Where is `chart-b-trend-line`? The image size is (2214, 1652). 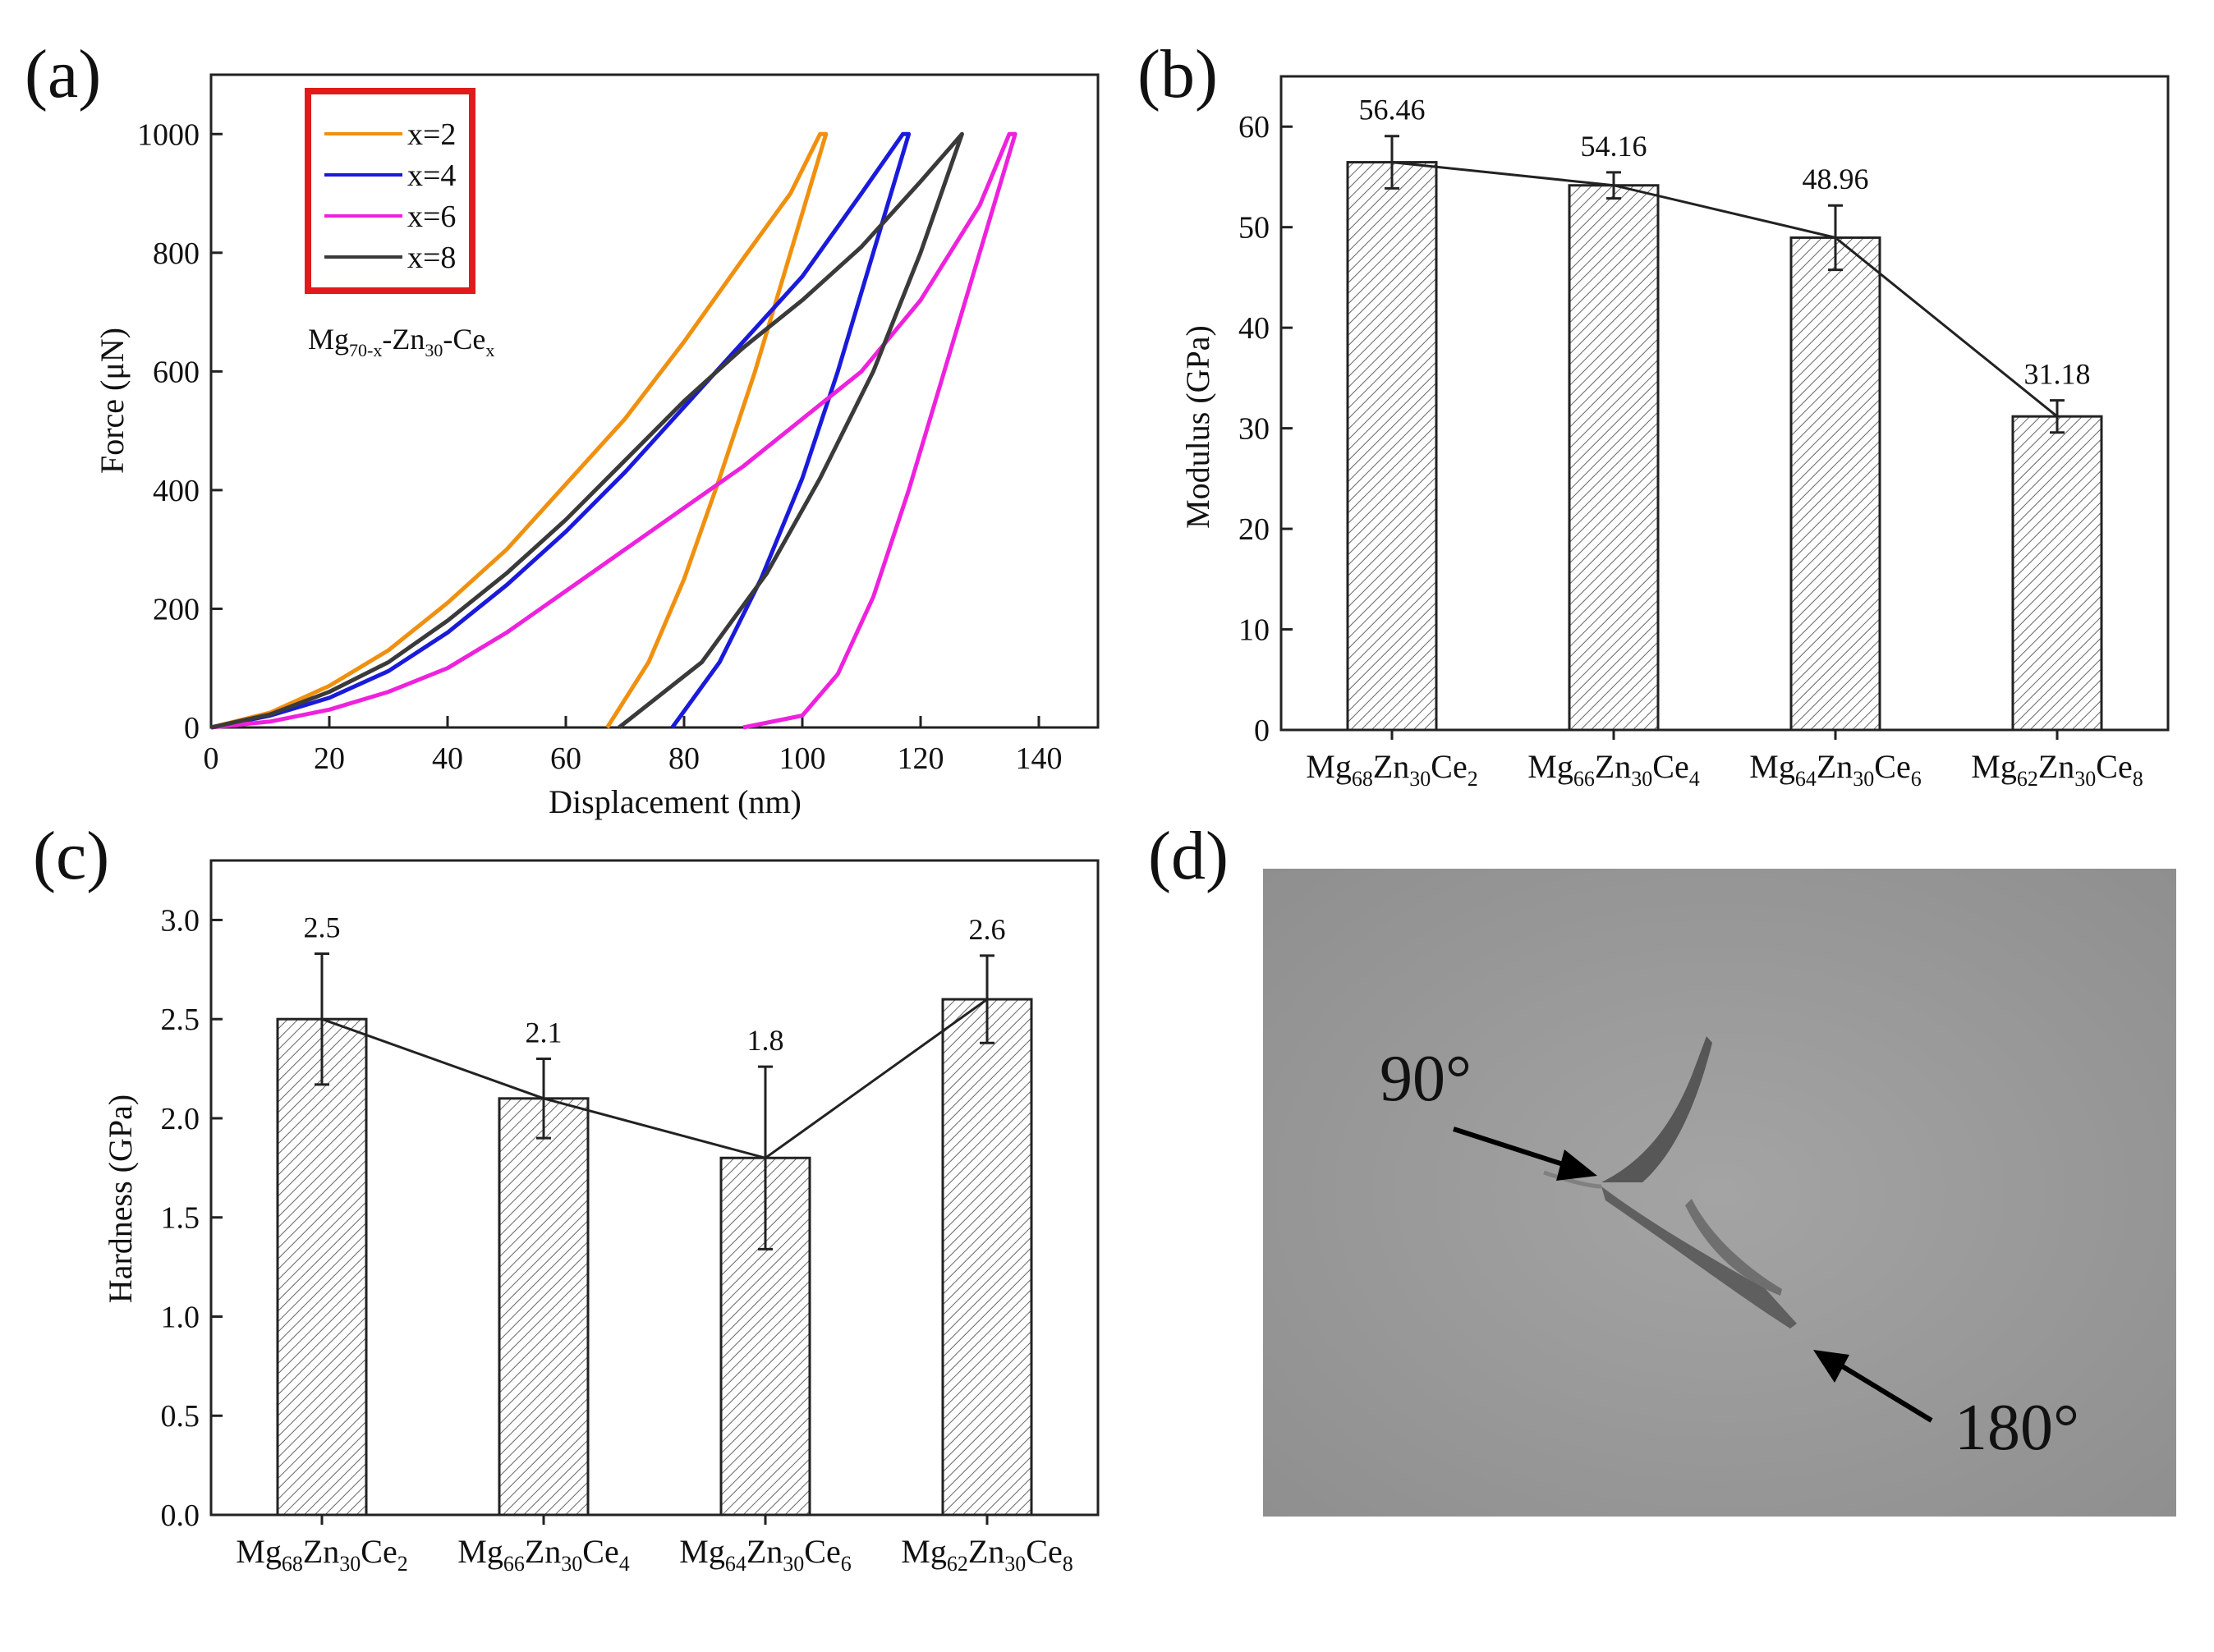 chart-b-trend-line is located at coordinates (1724, 290).